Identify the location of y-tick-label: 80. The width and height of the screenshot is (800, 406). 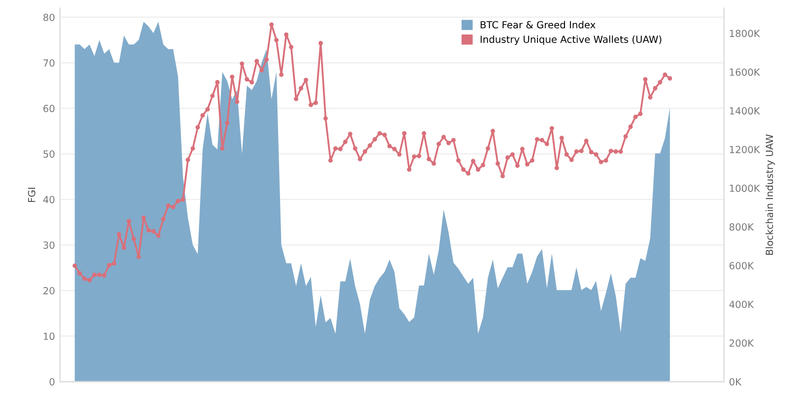
(48, 18).